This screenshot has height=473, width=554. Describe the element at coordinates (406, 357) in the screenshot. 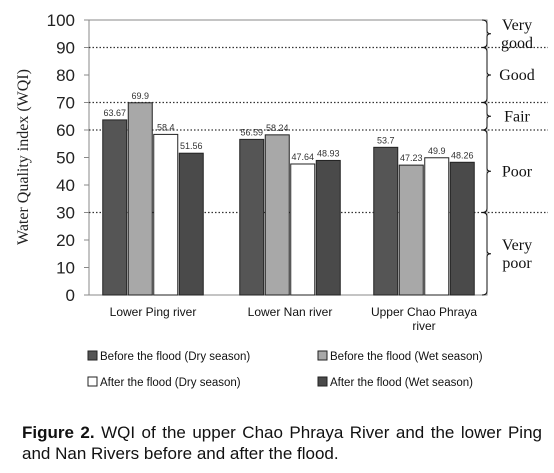

I see `legend-label: Before the flood (Wet season)` at that location.